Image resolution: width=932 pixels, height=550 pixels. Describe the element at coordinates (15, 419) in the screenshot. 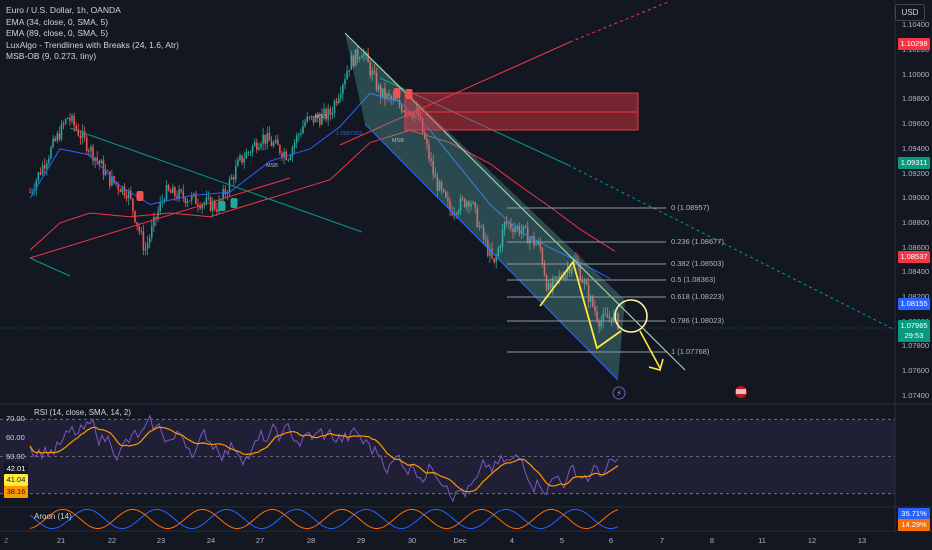

I see `rsi-tick: 70.00` at that location.